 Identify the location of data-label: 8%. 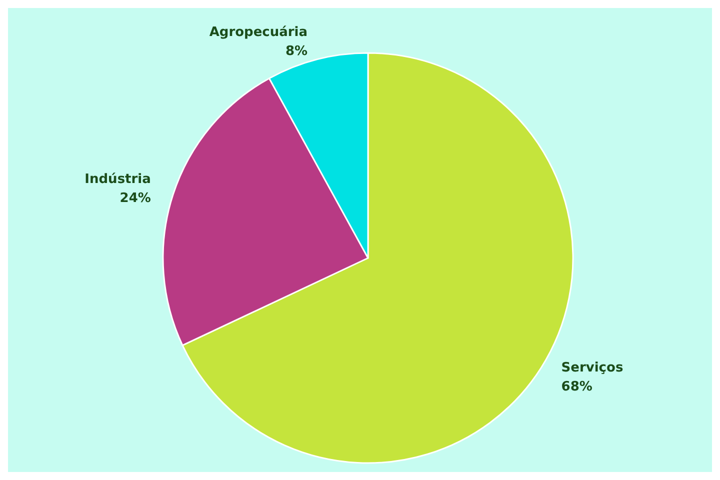
(296, 52).